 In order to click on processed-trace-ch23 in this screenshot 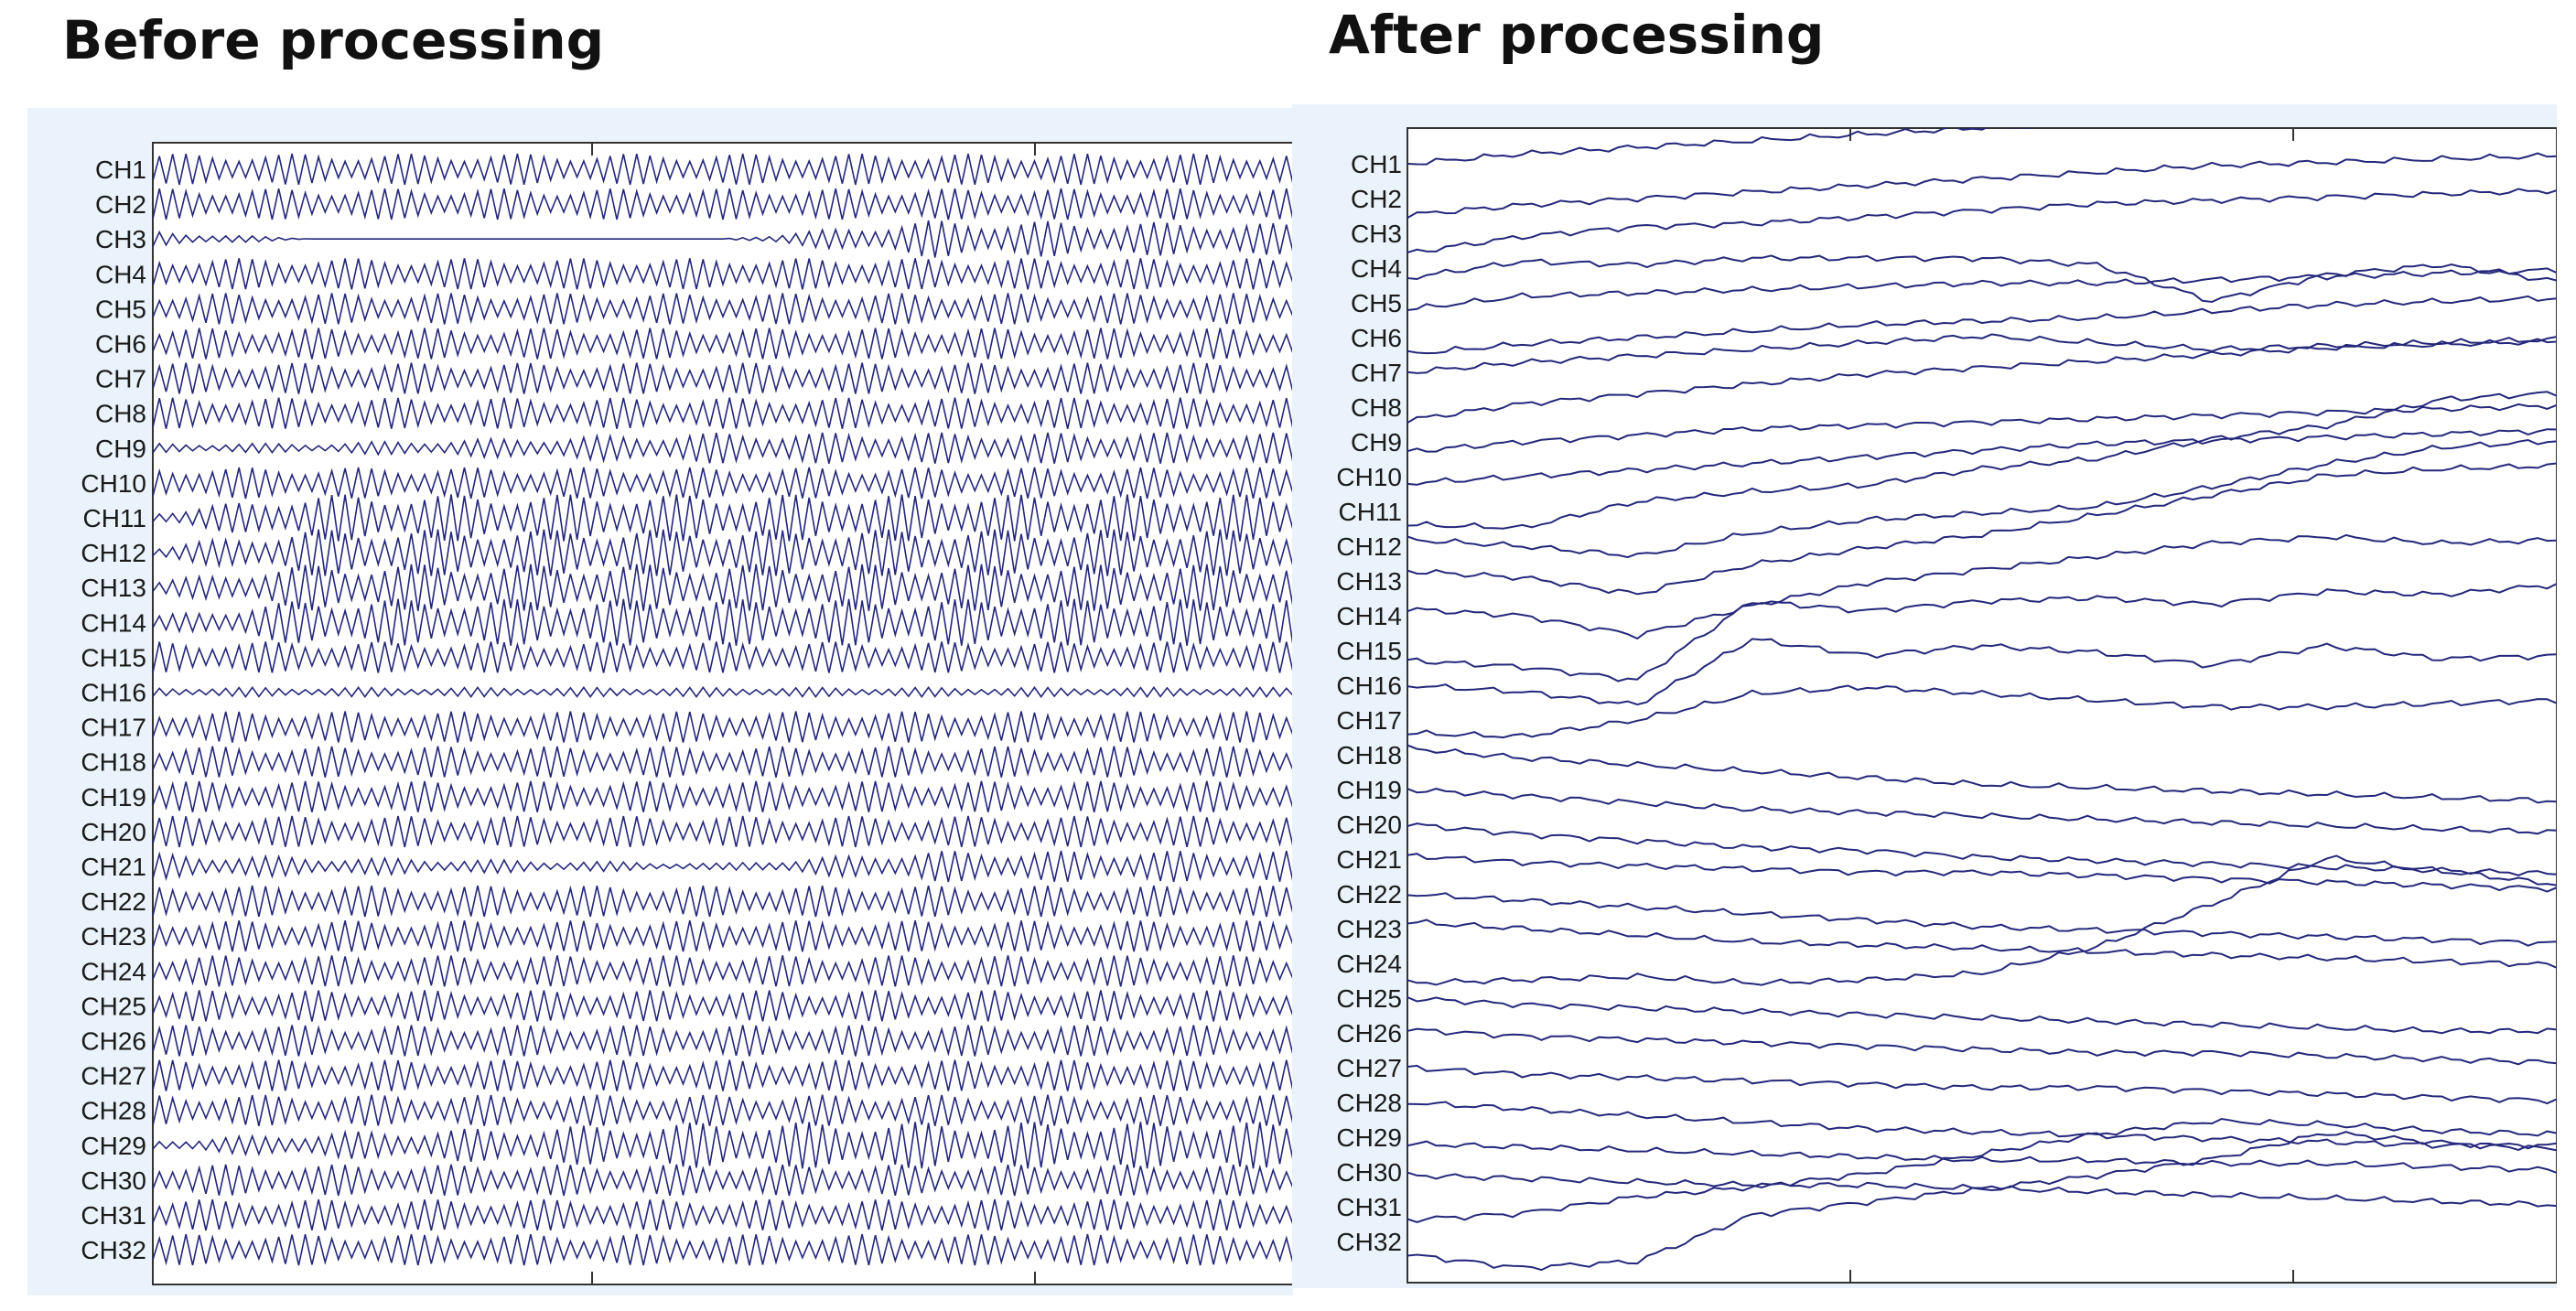, I will do `click(1982, 944)`.